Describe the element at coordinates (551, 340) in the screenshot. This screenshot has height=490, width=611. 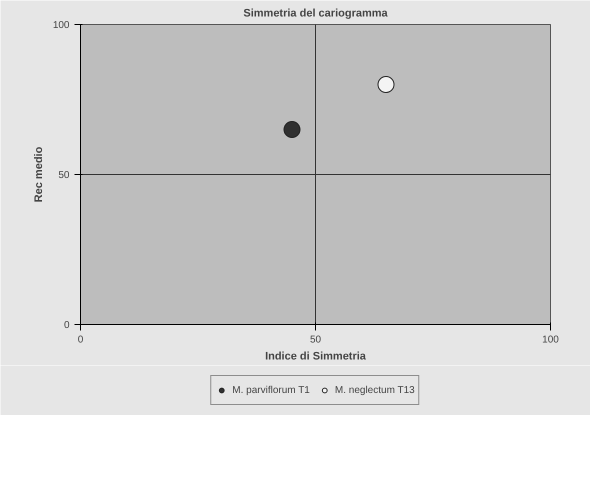
I see `x-tick-label: 100` at that location.